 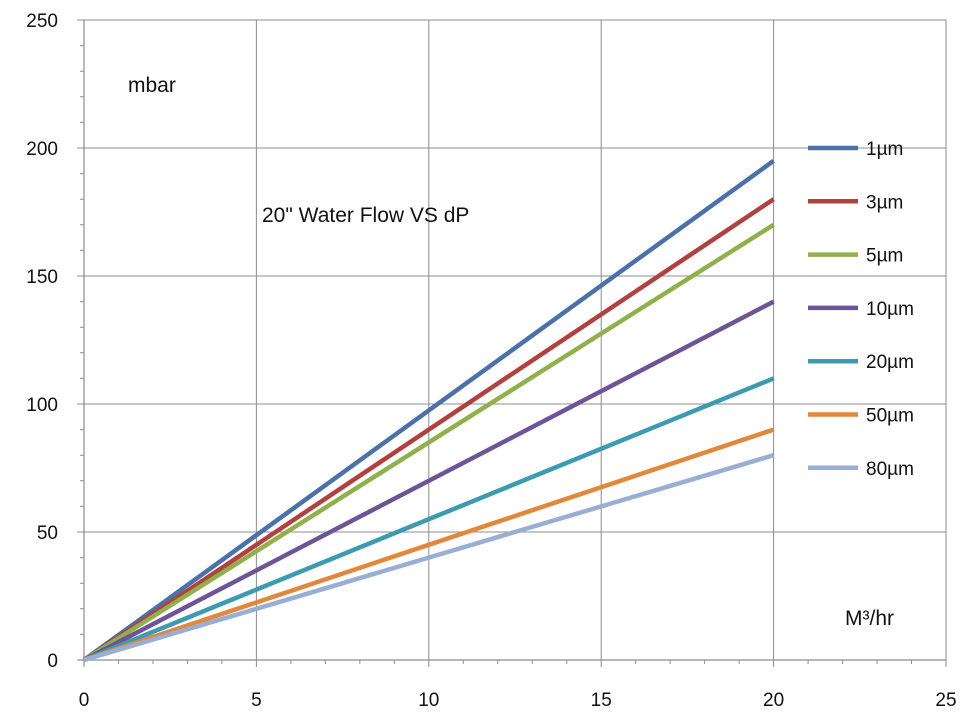 What do you see at coordinates (42, 21) in the screenshot?
I see `y-tick-label: 250` at bounding box center [42, 21].